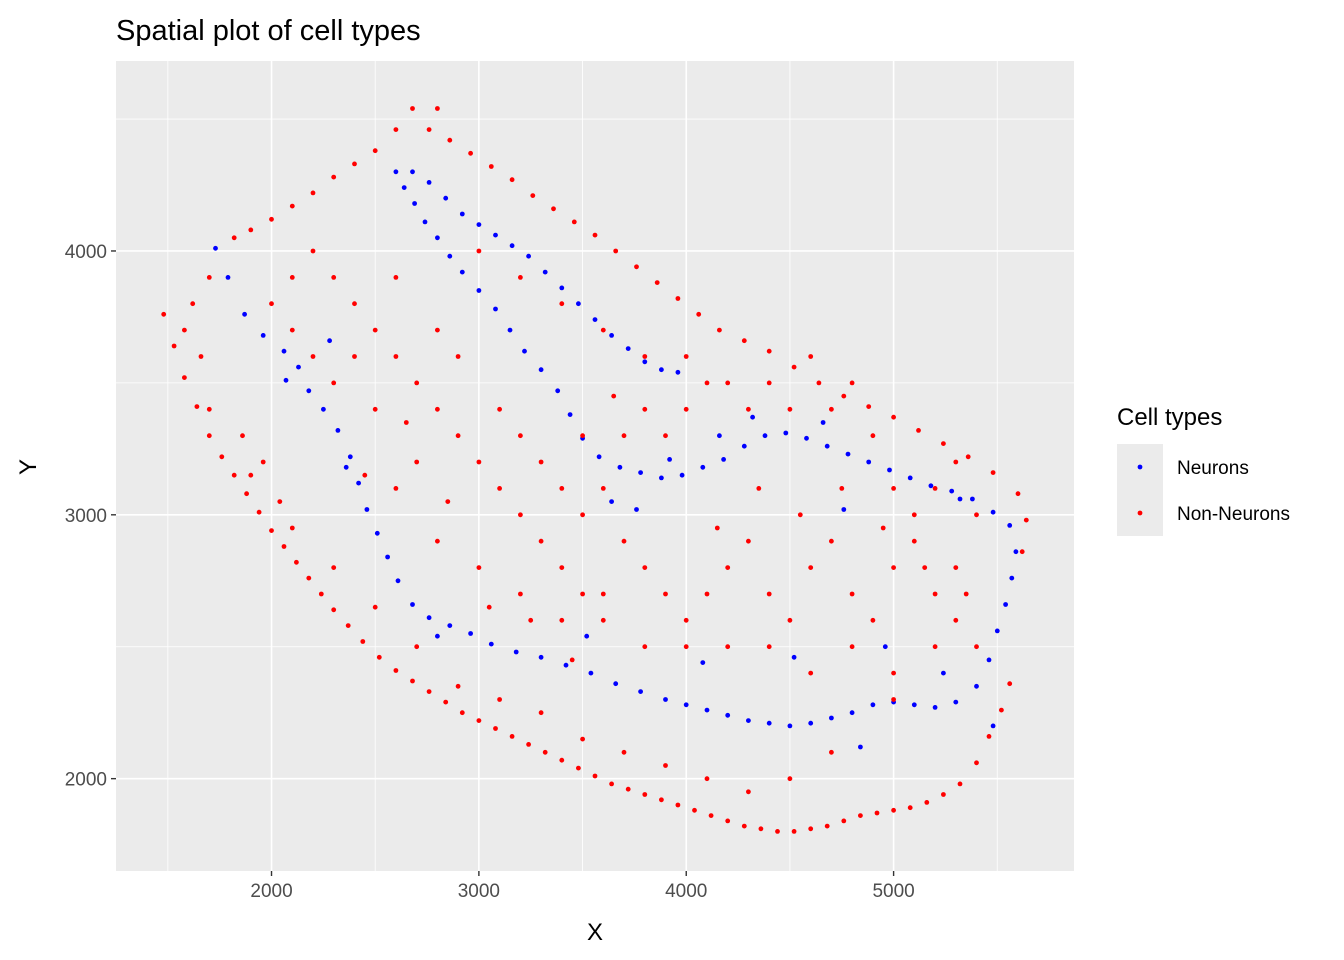 The width and height of the screenshot is (1344, 960). I want to click on legend: Cell types Neurons Non-Neurons, so click(1203, 470).